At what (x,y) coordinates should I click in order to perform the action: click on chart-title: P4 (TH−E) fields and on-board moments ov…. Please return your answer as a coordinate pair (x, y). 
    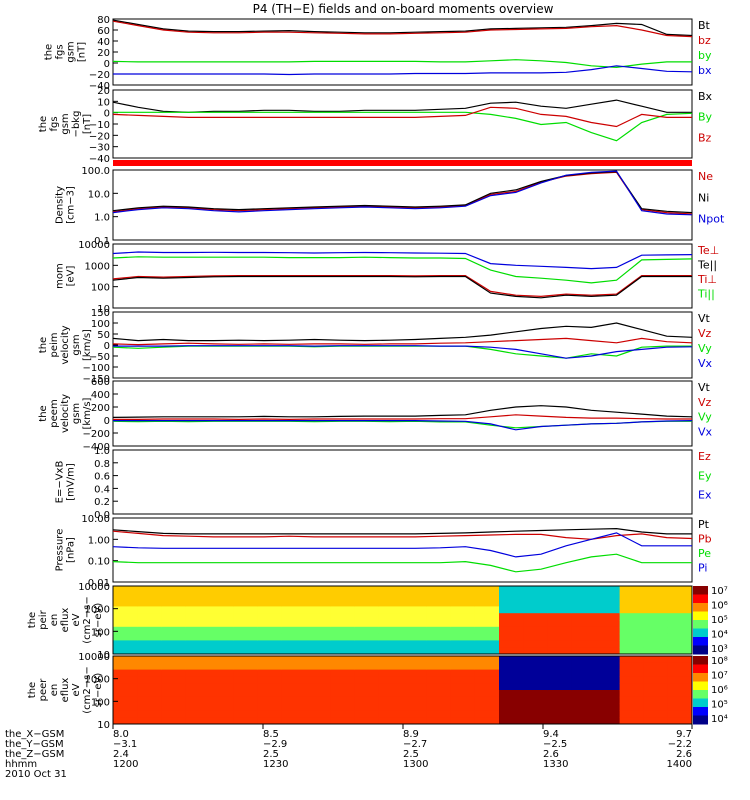
    Looking at the image, I should click on (403, 9).